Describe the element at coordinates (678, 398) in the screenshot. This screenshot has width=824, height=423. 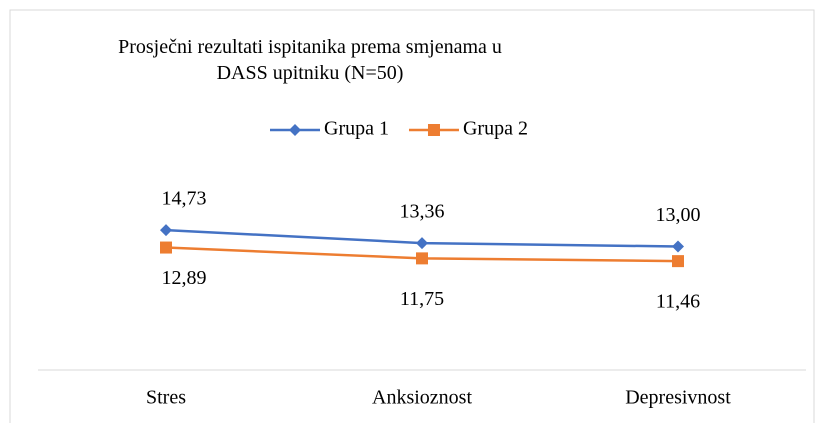
I see `x-tick-label: Depresivnost` at that location.